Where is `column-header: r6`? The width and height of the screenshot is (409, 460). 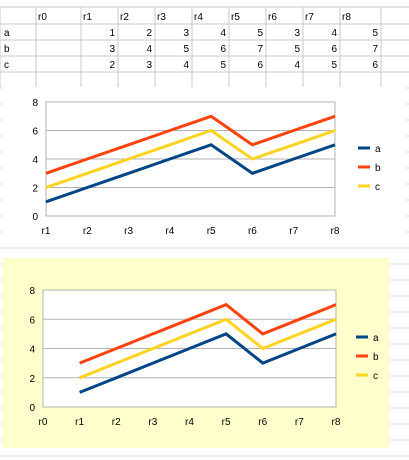
column-header: r6 is located at coordinates (272, 17).